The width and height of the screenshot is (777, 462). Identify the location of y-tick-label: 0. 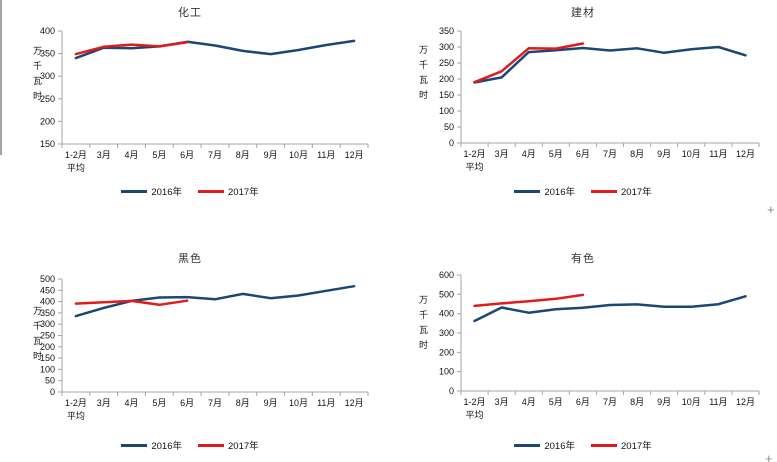
(52, 392).